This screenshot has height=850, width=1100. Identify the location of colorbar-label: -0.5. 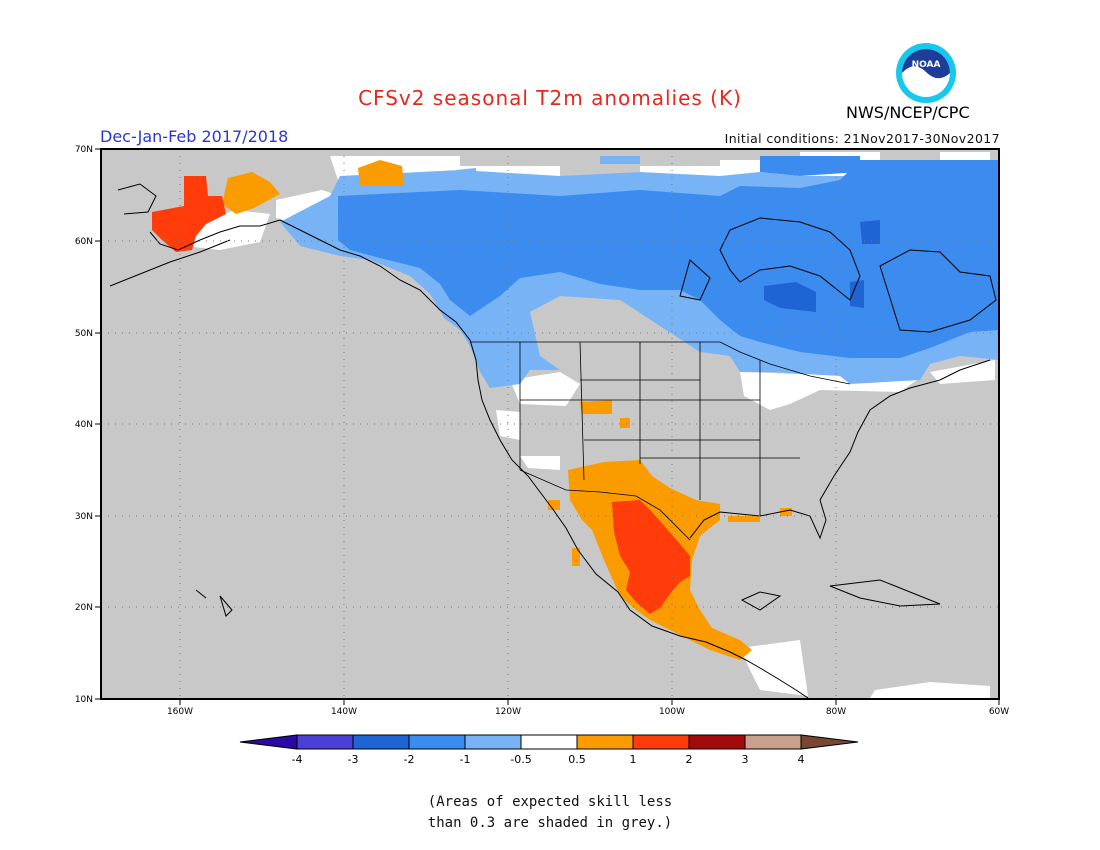
(520, 759).